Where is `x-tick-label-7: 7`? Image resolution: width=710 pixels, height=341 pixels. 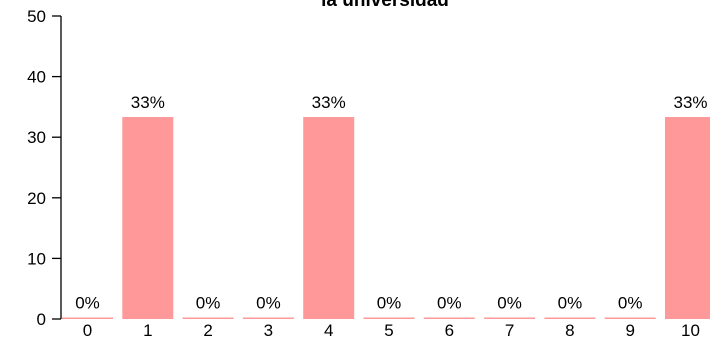
x-tick-label-7: 7 is located at coordinates (509, 330).